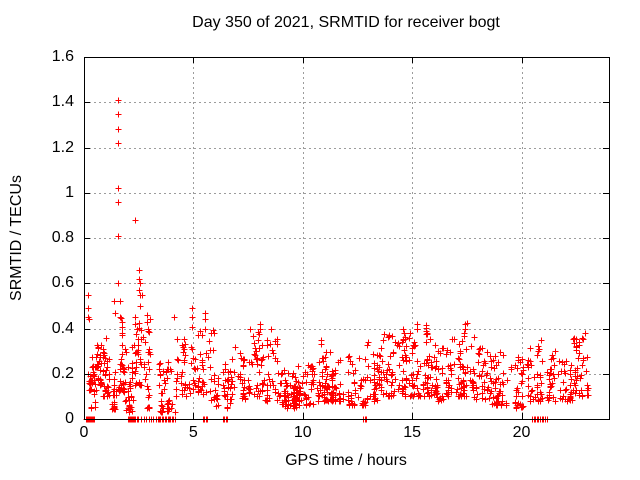  Describe the element at coordinates (62, 56) in the screenshot. I see `y-tick-label: 1.6` at that location.